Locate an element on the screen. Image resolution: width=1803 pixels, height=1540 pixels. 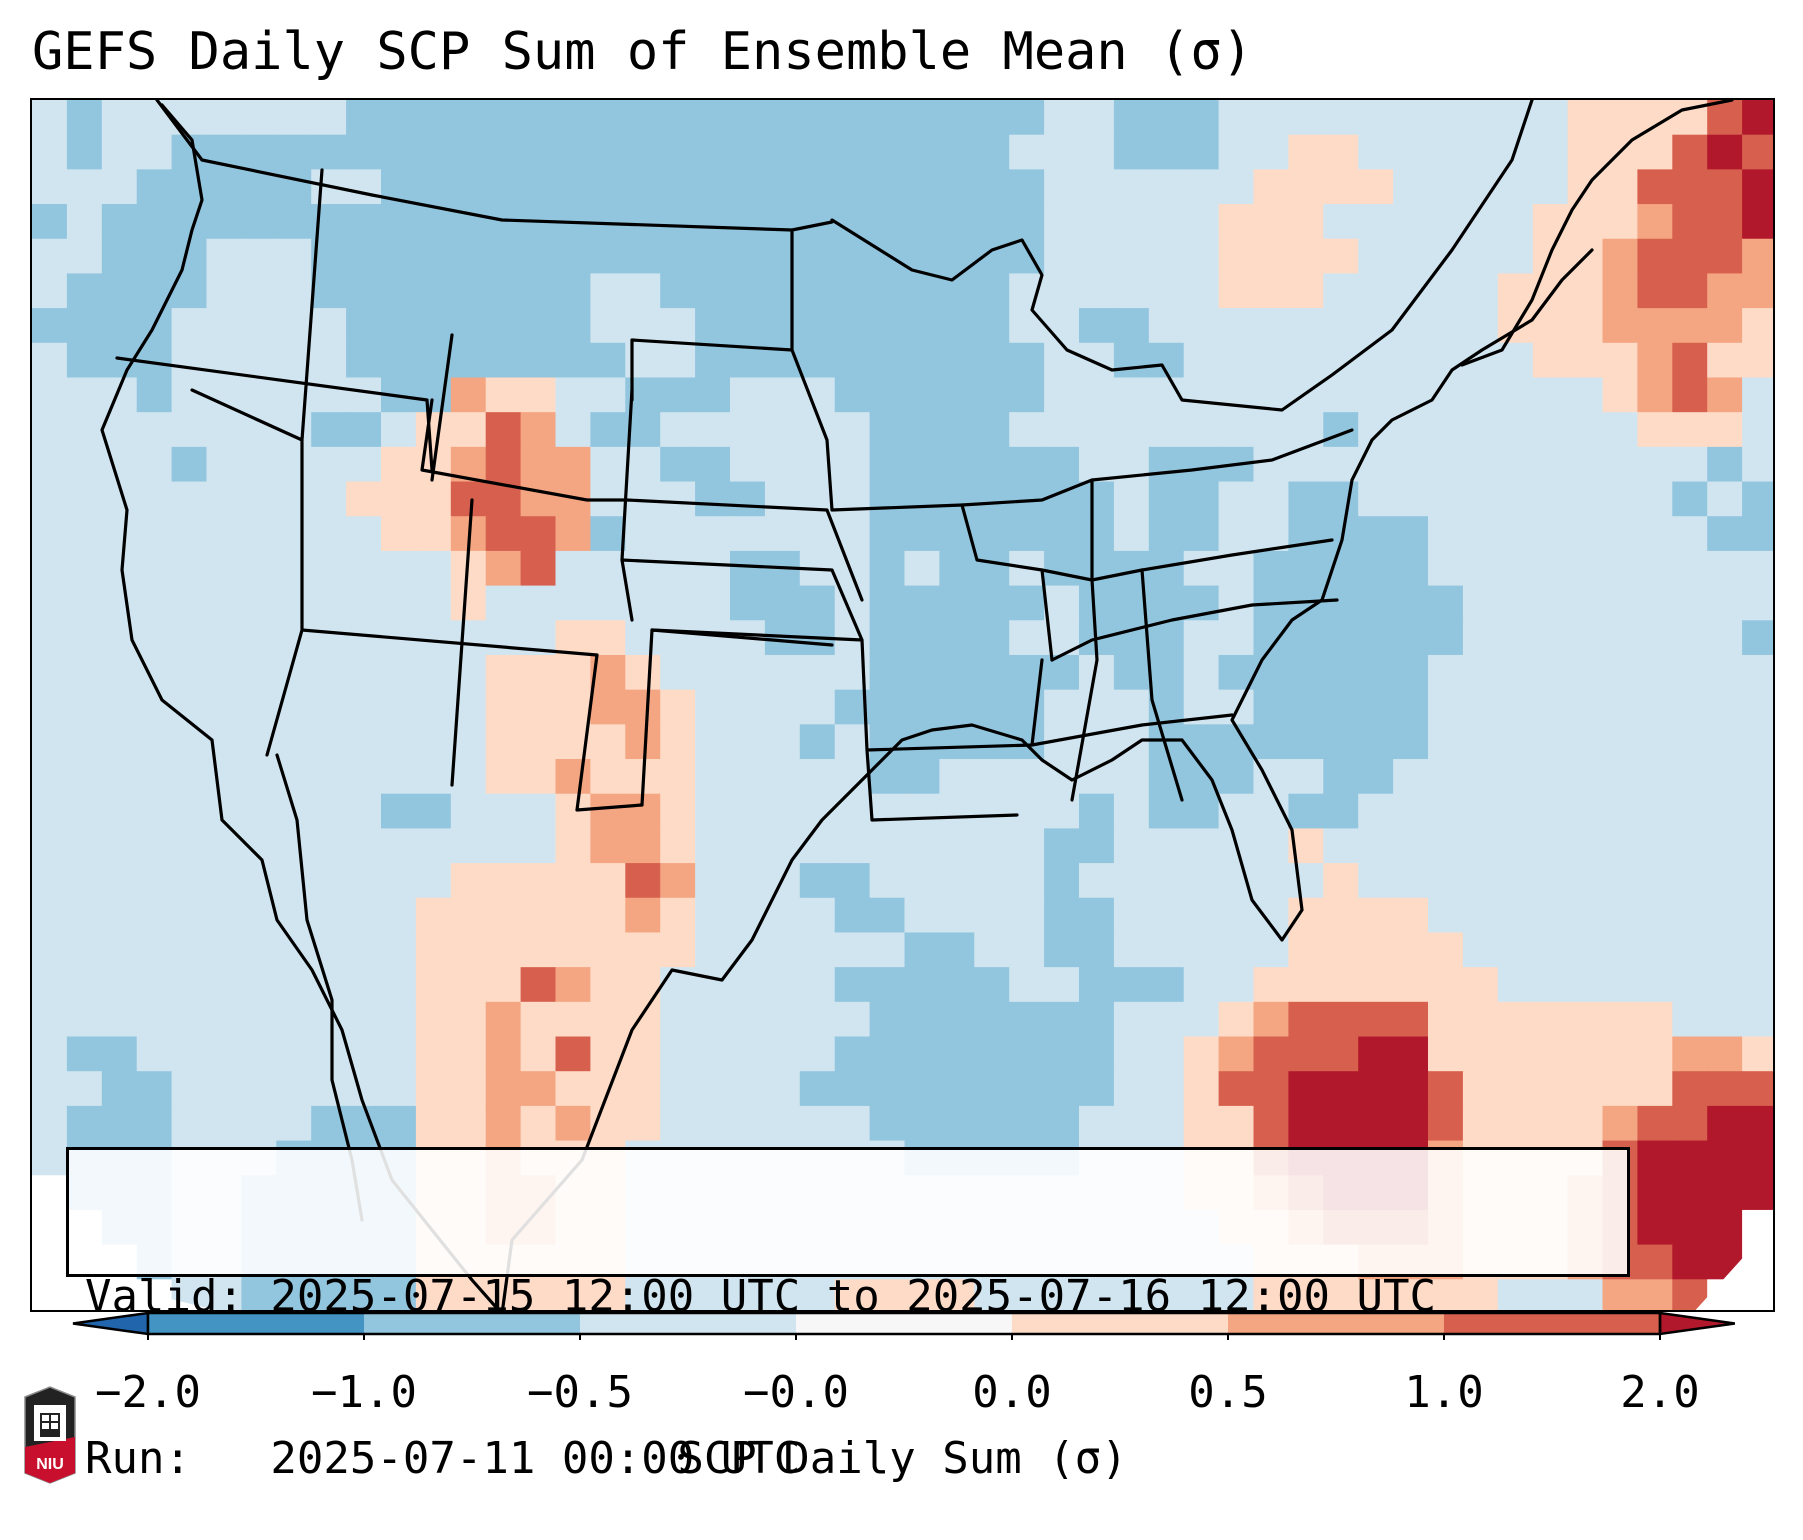
colorbar-tick-label: −0.5 is located at coordinates (580, 1392).